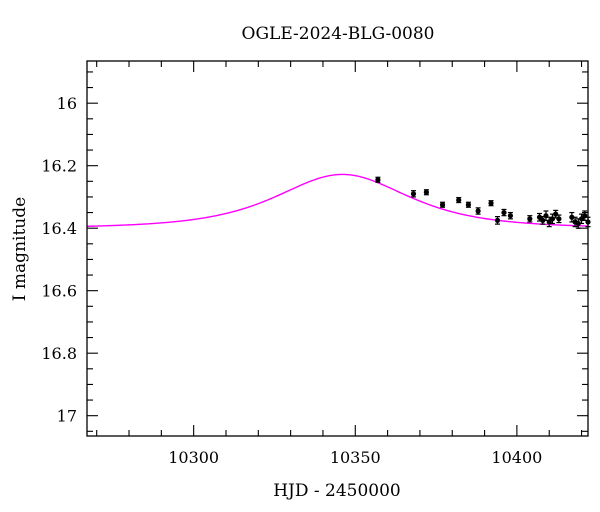 This screenshot has width=600, height=512. Describe the element at coordinates (59, 228) in the screenshot. I see `y-tick-label: 16.4` at that location.